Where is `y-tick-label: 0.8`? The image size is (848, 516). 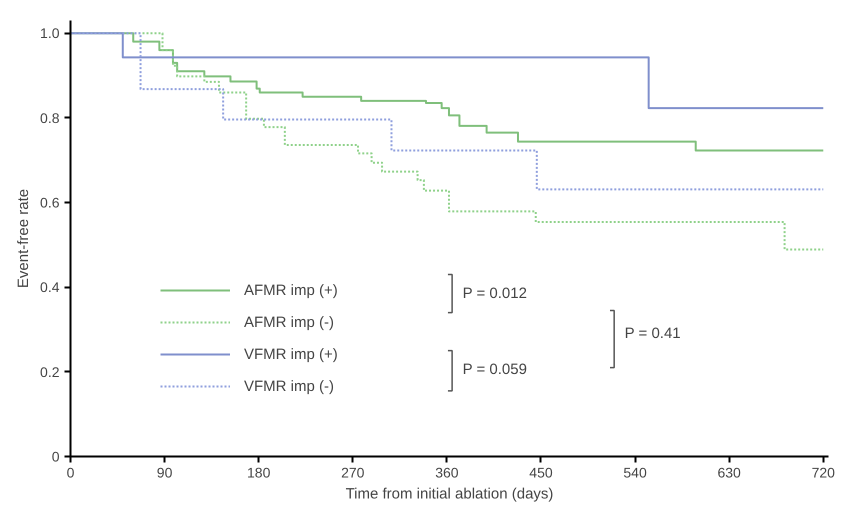
y-tick-label: 0.8 is located at coordinates (50, 118).